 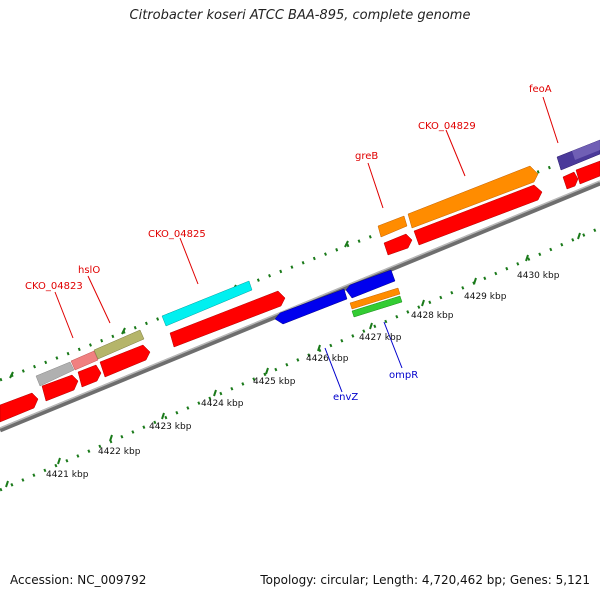 I want to click on scale-label-4430: 4430 kbp, so click(x=538, y=276).